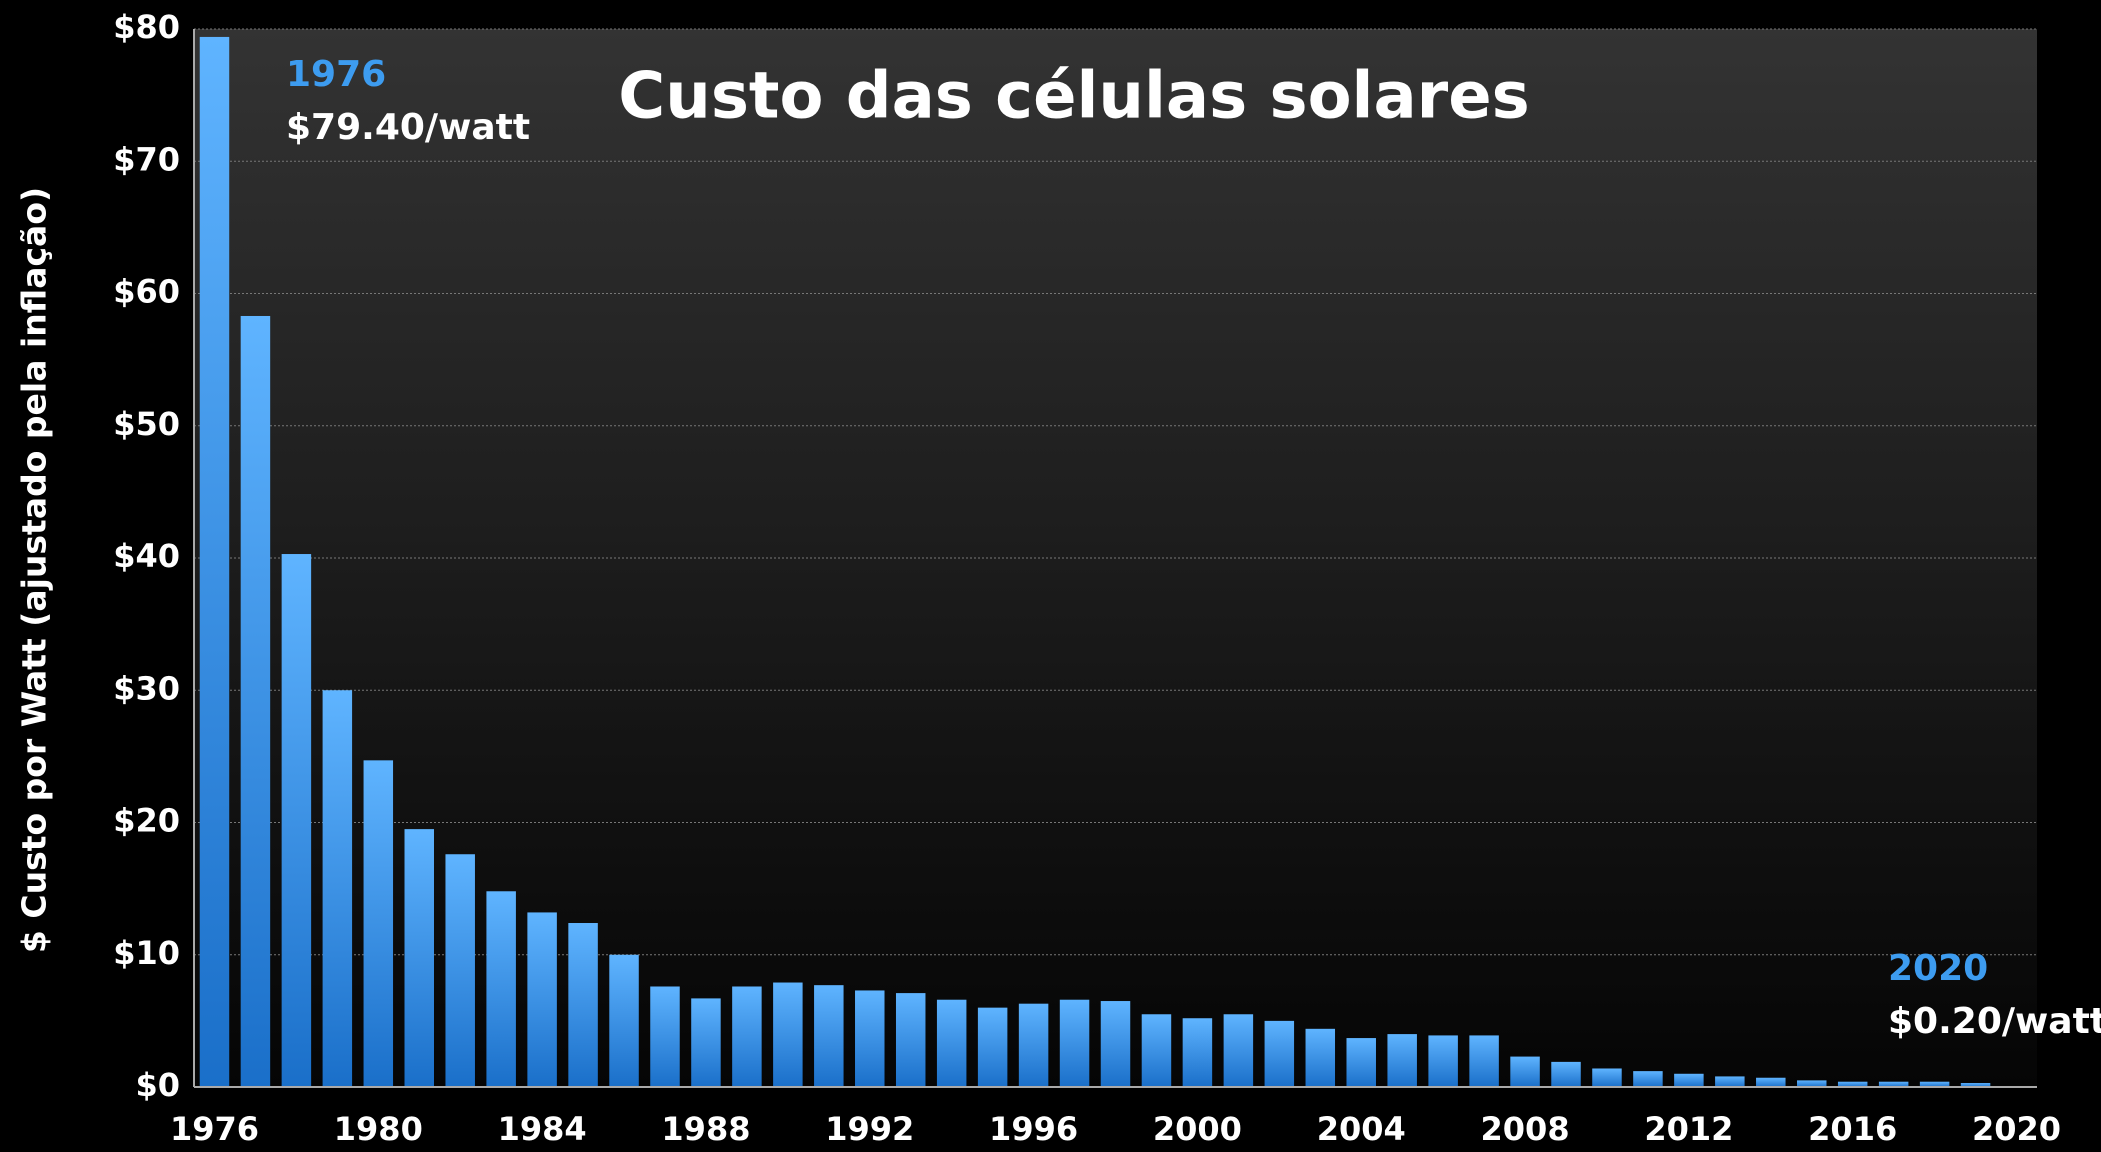  What do you see at coordinates (146, 424) in the screenshot?
I see `y-tick-label: $50` at bounding box center [146, 424].